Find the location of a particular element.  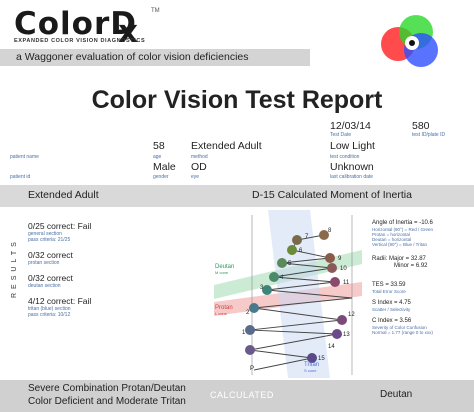

age-value: 58 is located at coordinates (159, 146).